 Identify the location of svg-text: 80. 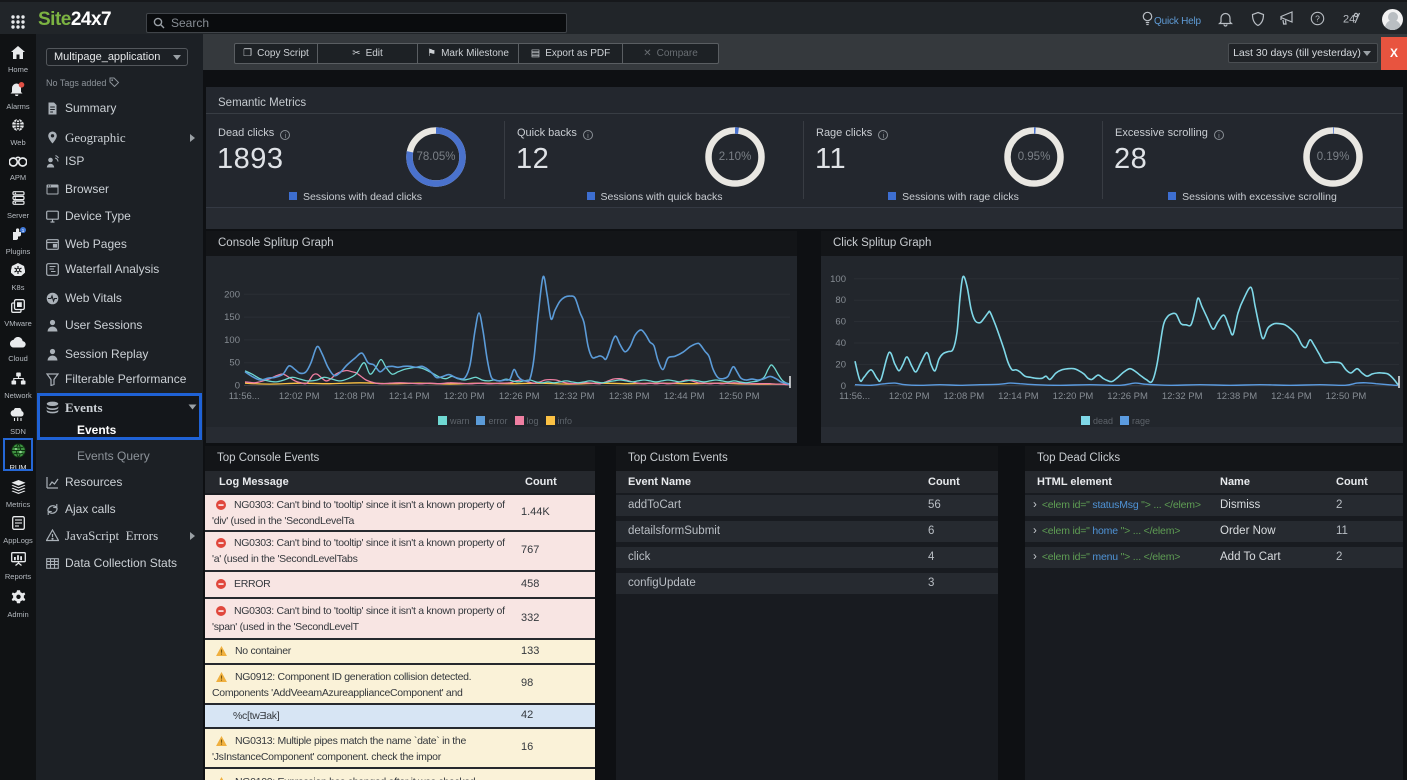
(840, 300).